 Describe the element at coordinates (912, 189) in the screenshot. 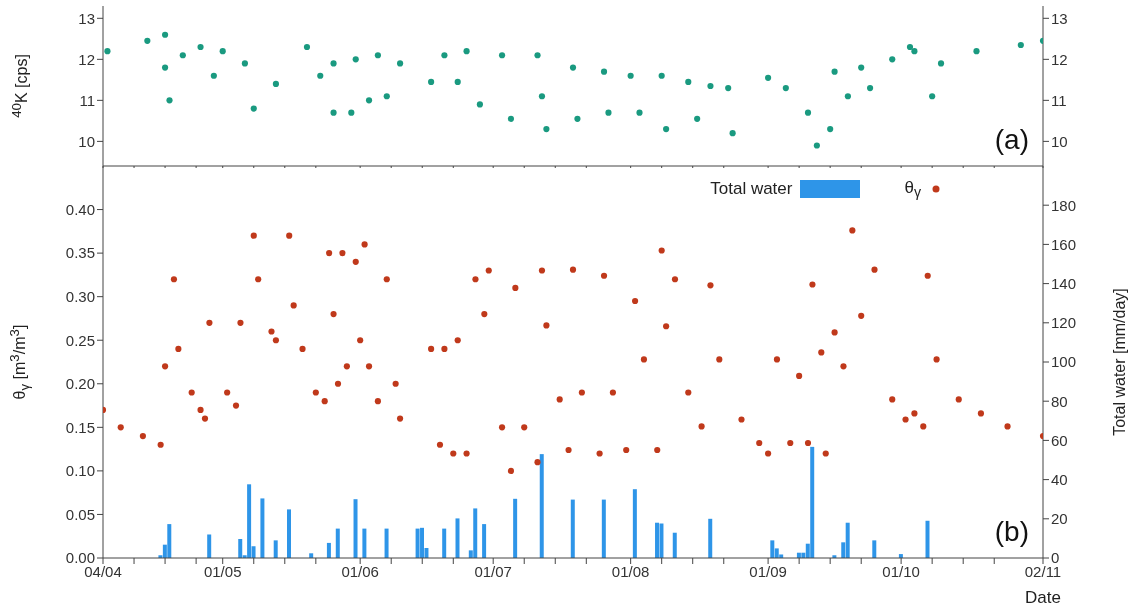

I see `legend-label: θ$_{γ}$` at that location.